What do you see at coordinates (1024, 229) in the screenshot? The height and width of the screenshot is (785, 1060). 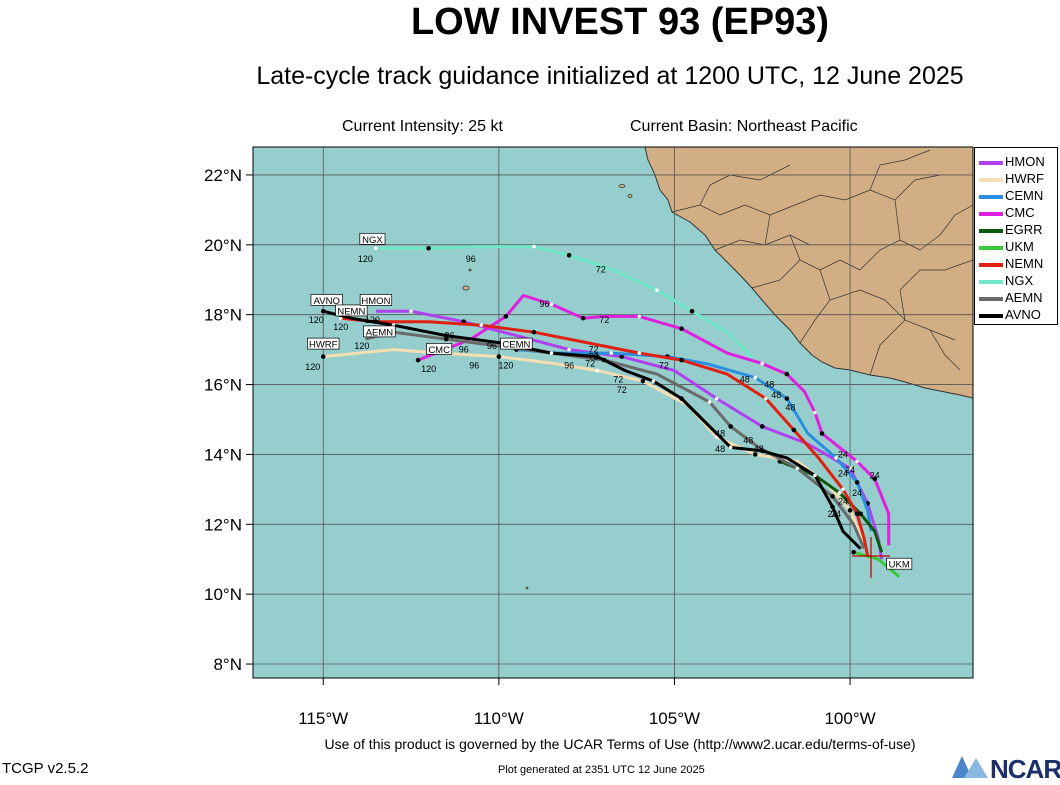 I see `legend-label: EGRR` at bounding box center [1024, 229].